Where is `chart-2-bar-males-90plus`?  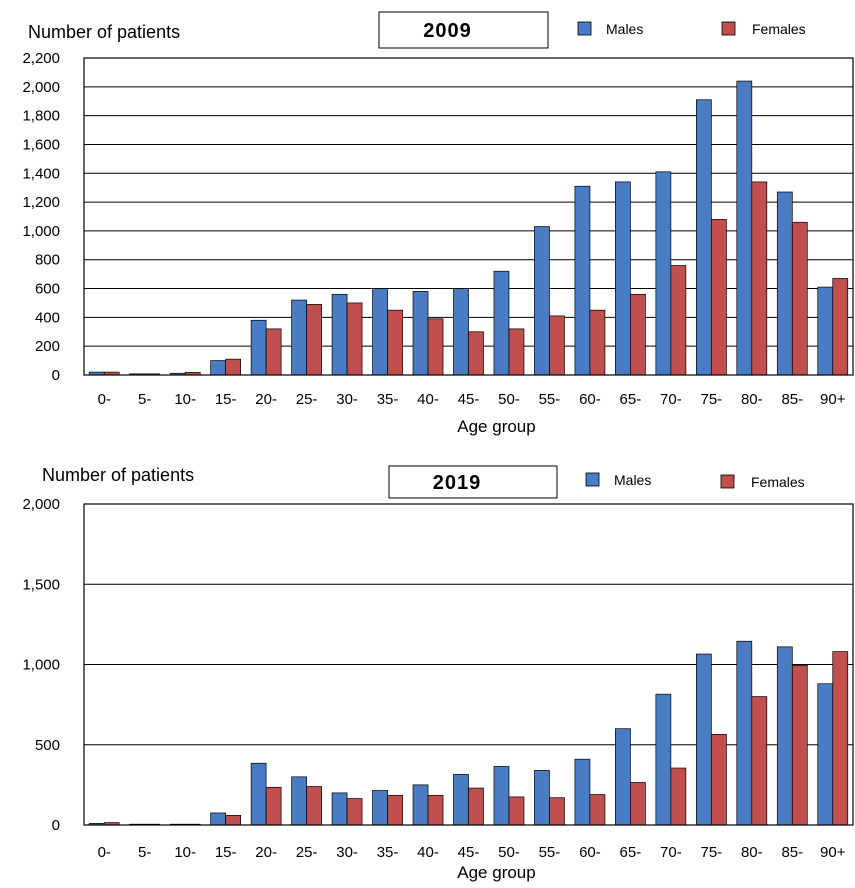 chart-2-bar-males-90plus is located at coordinates (825, 754).